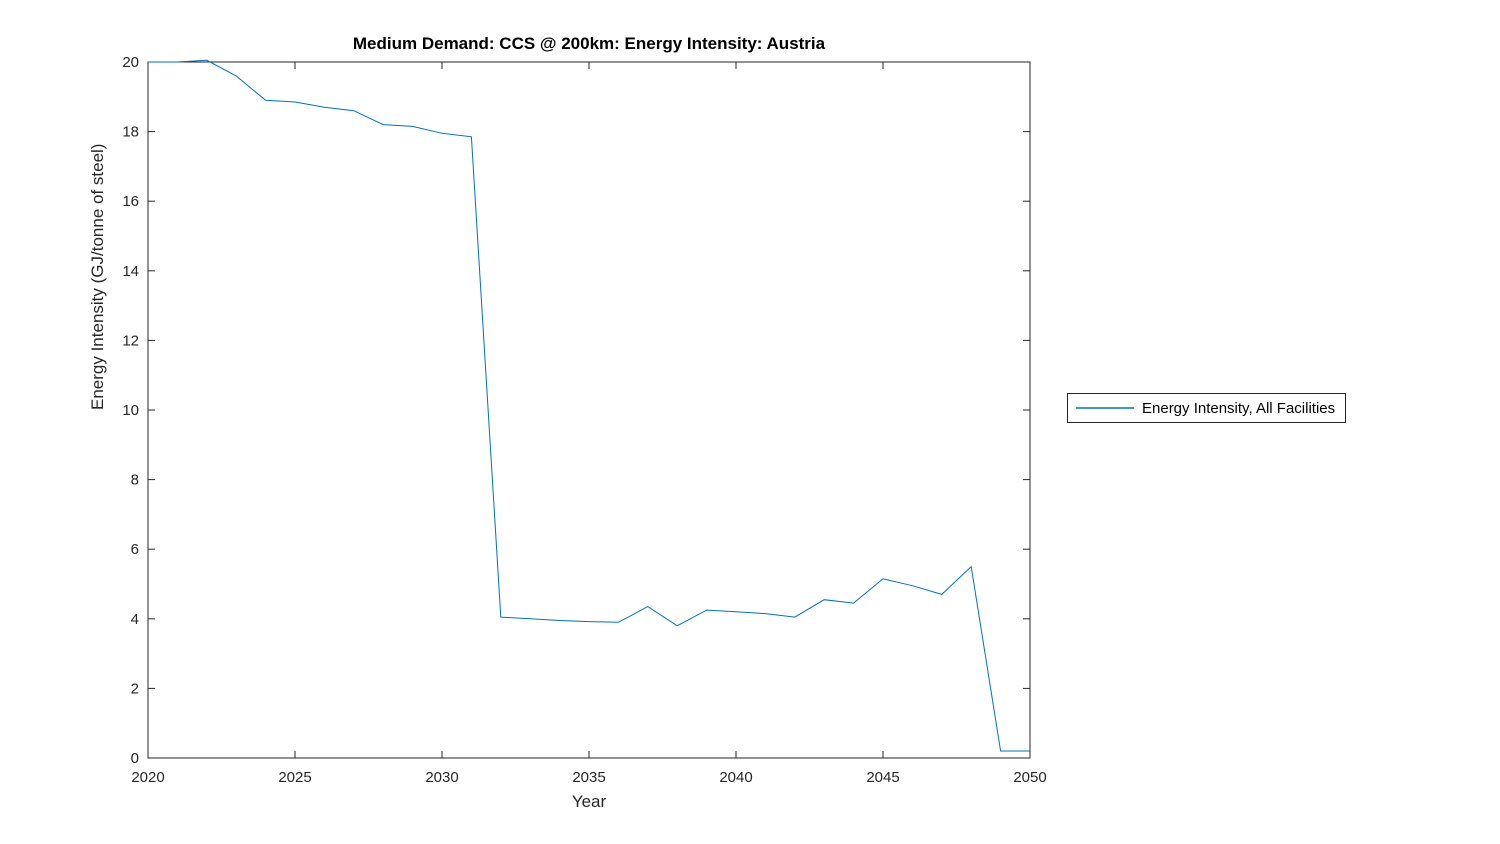 This screenshot has height=844, width=1500. I want to click on svg-text: 2050, so click(1029, 777).